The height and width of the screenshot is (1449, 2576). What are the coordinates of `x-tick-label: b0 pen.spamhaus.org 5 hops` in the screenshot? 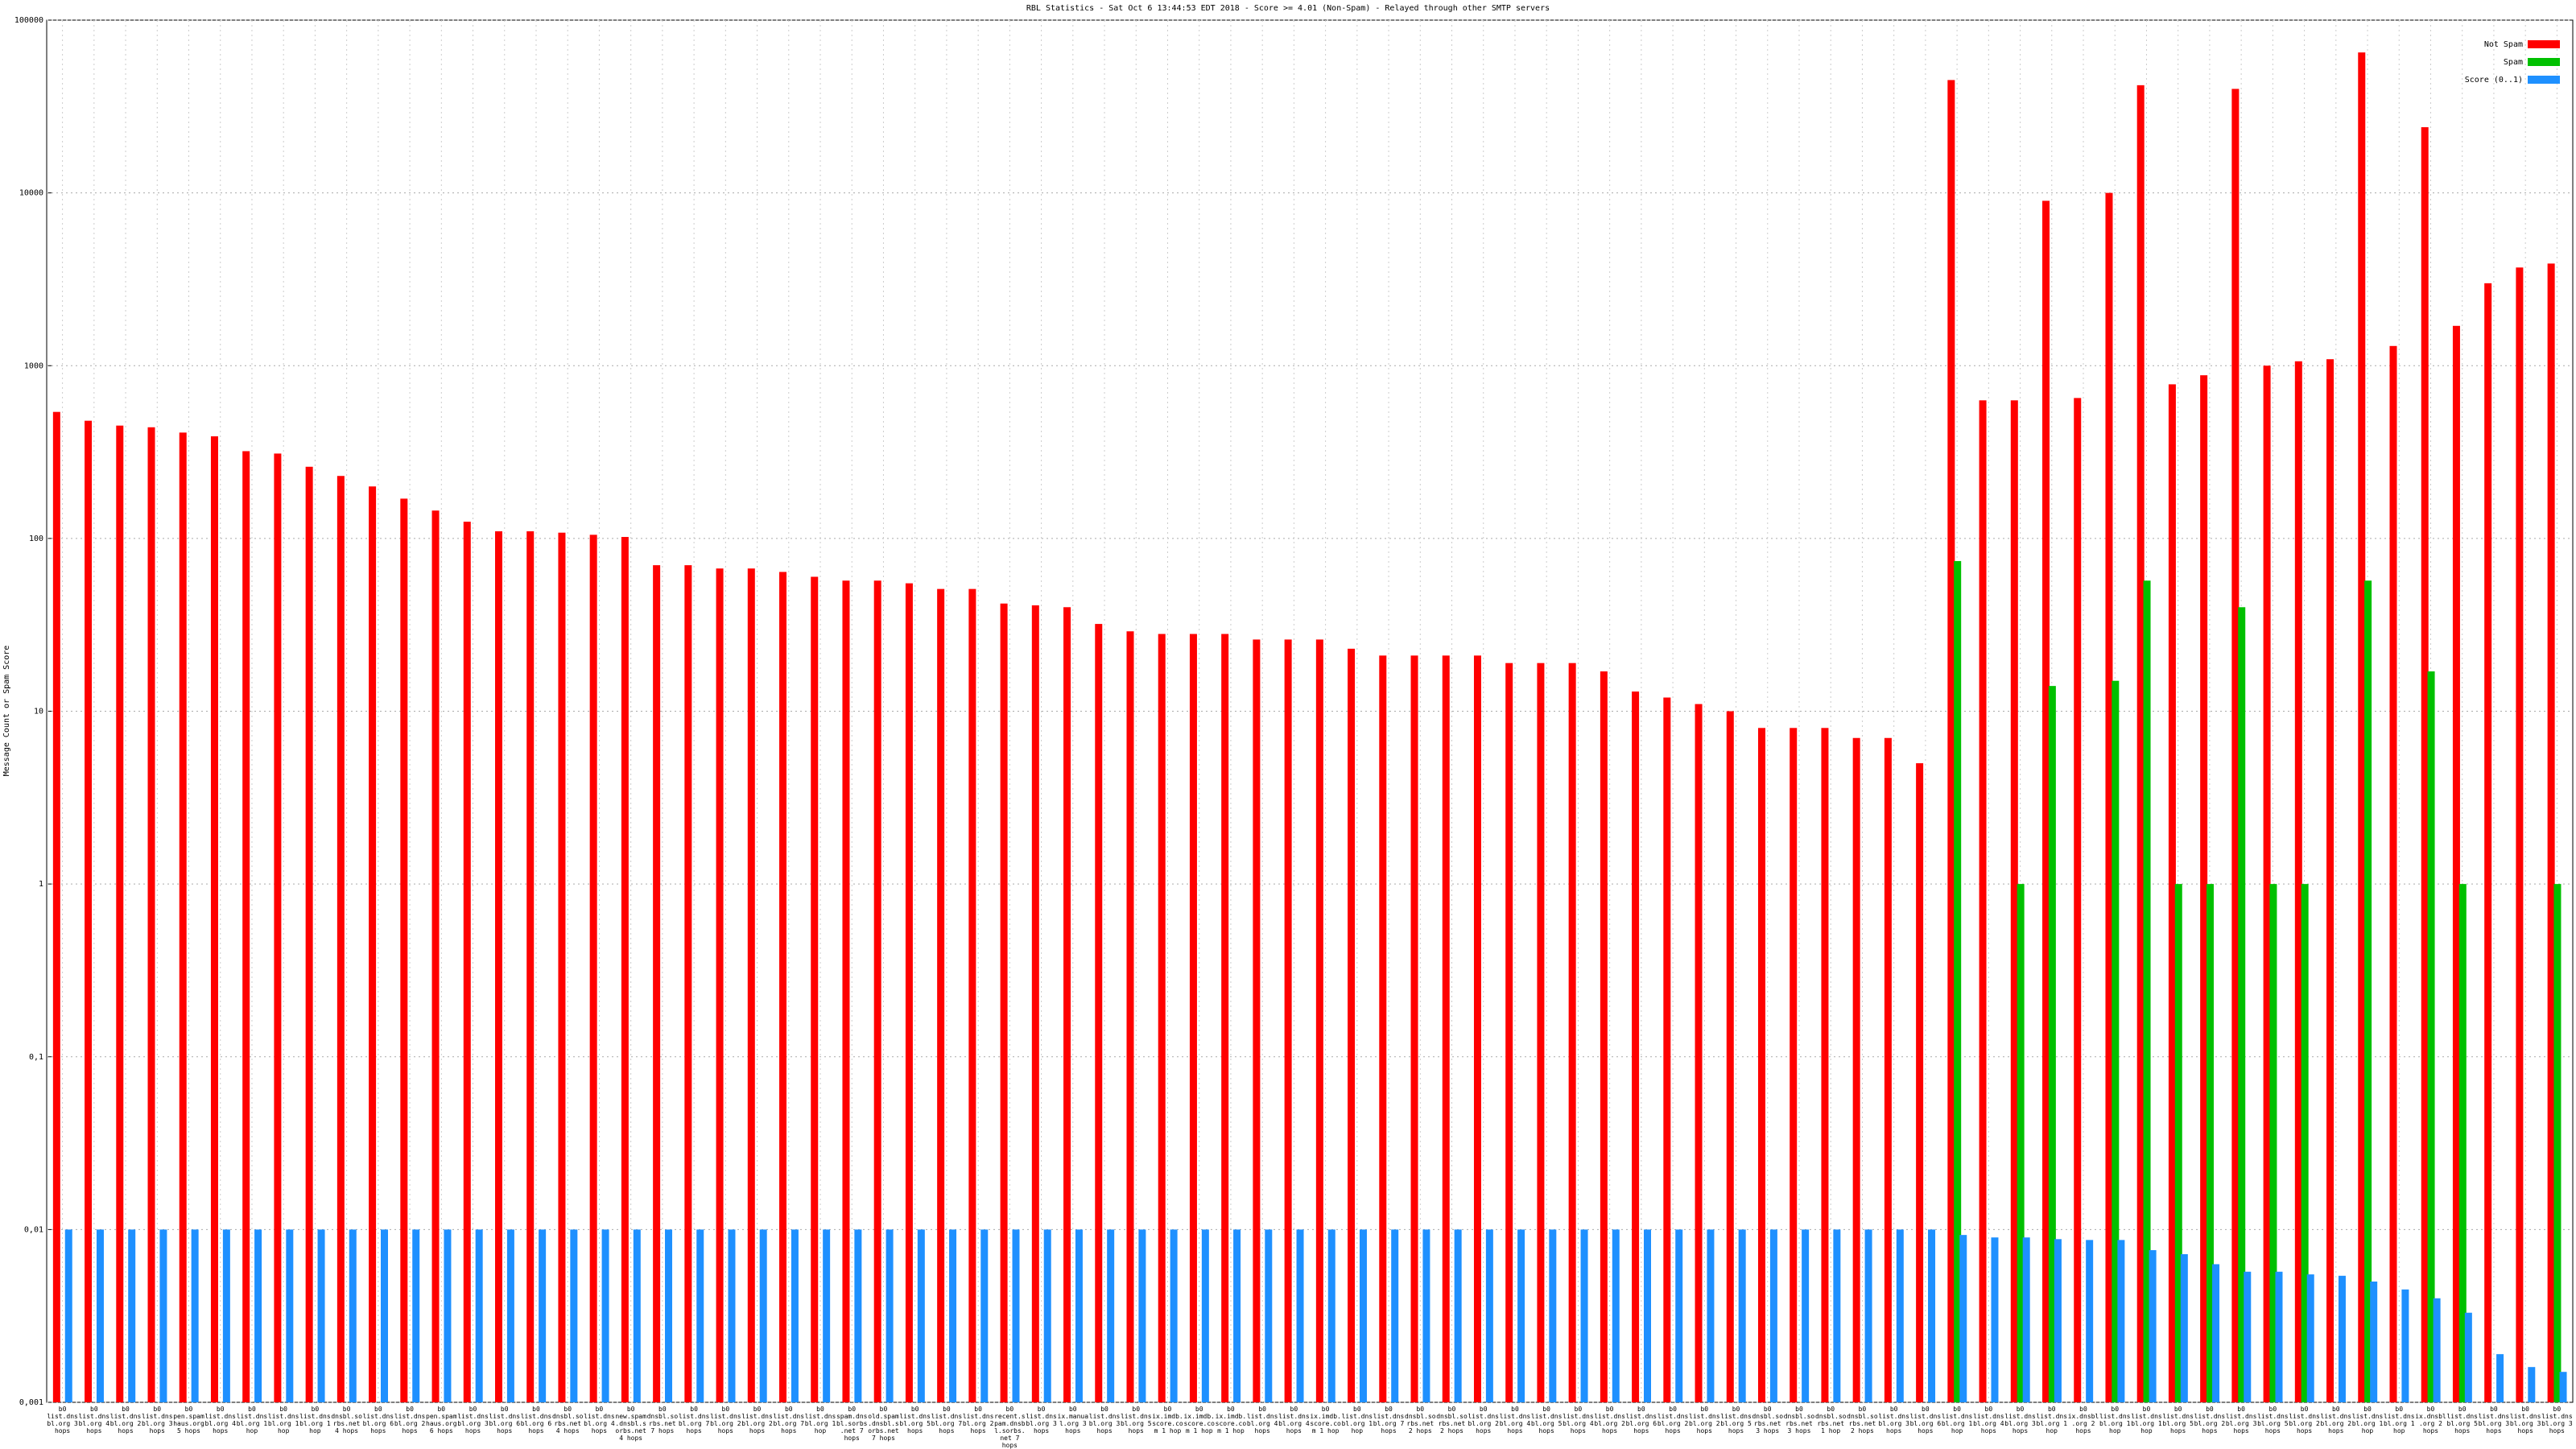 It's located at (188, 1420).